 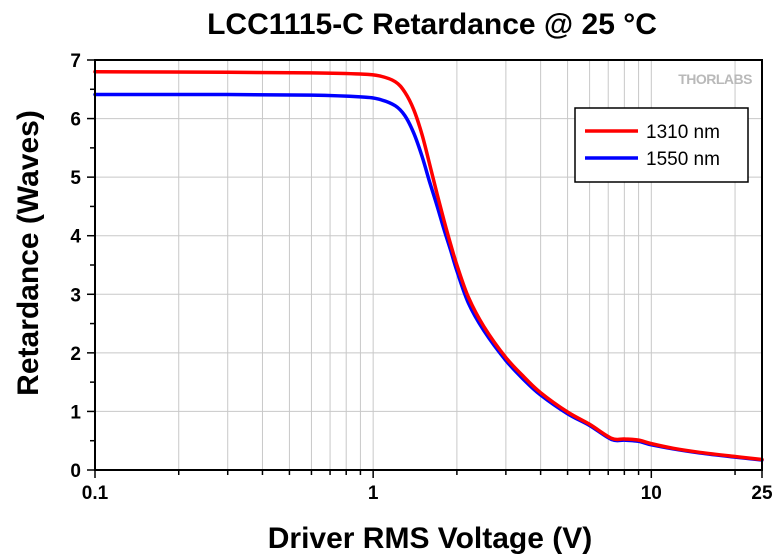 What do you see at coordinates (430, 538) in the screenshot?
I see `x-axis-title: Driver RMS Voltage (V)` at bounding box center [430, 538].